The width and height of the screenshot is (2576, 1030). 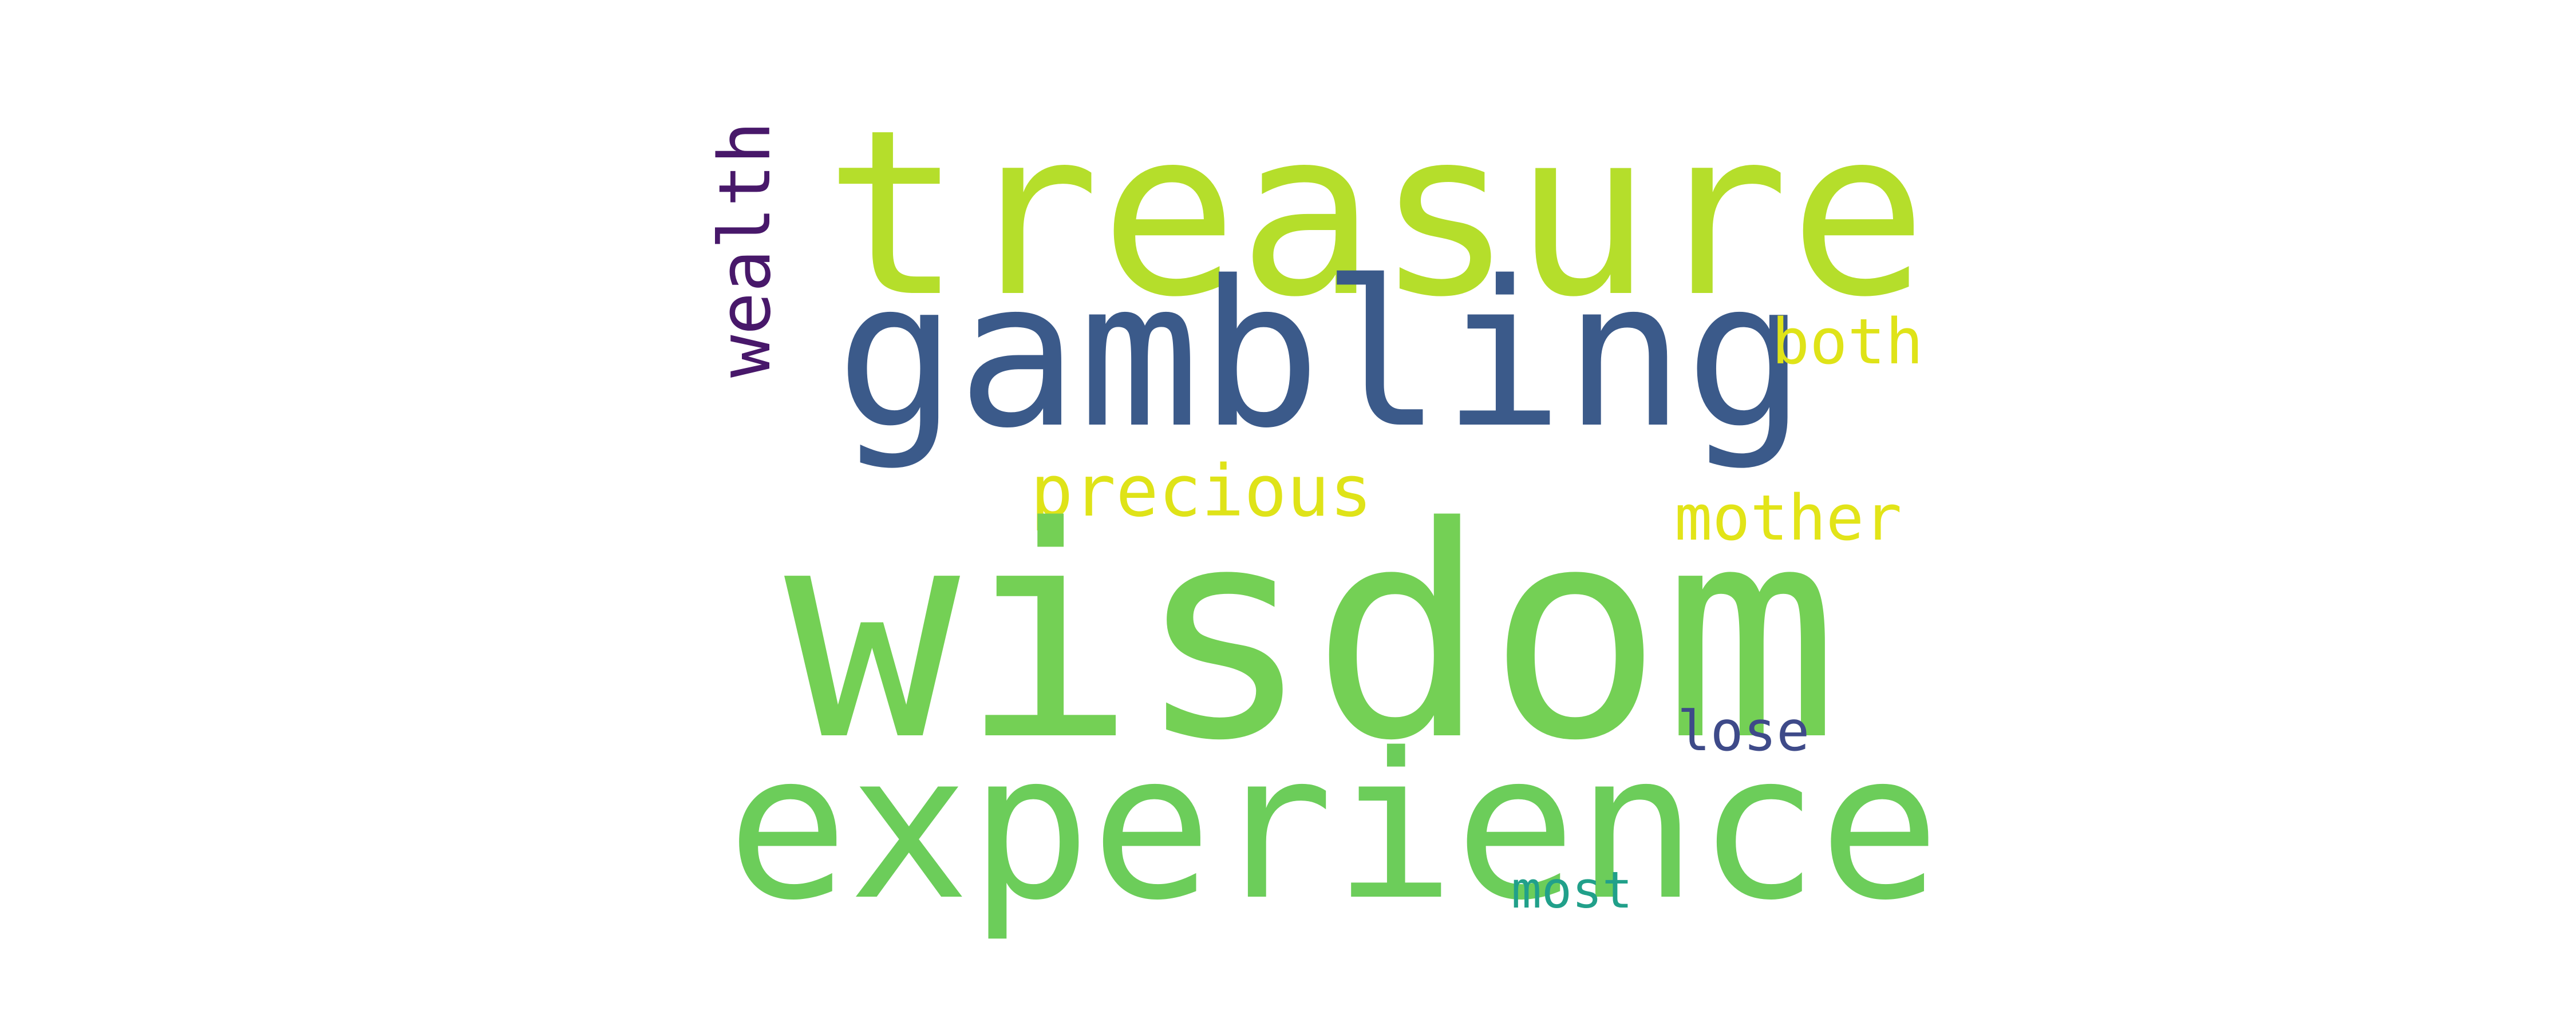 What do you see at coordinates (1311, 635) in the screenshot?
I see `word-wisdom: wisdom` at bounding box center [1311, 635].